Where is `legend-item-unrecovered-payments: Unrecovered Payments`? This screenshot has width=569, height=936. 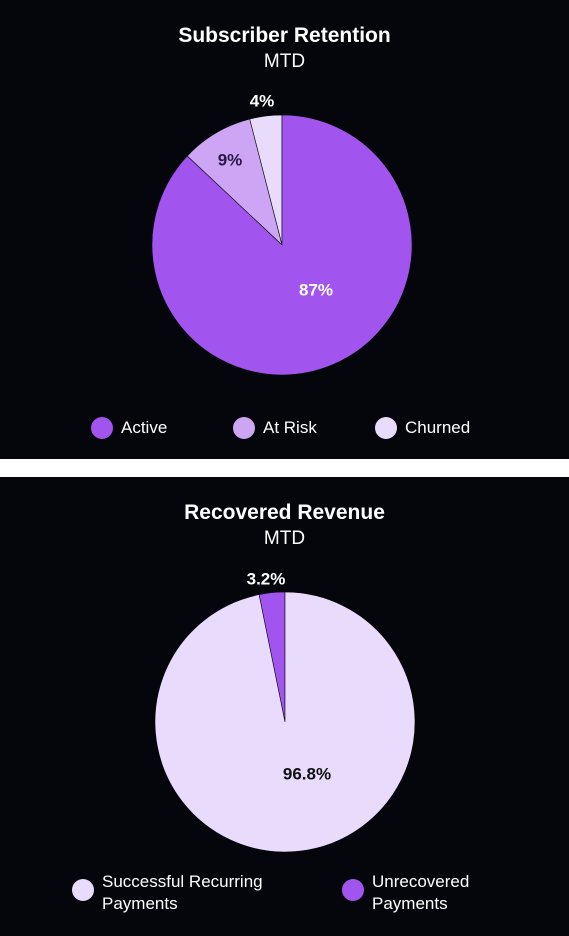 legend-item-unrecovered-payments: Unrecovered Payments is located at coordinates (417, 893).